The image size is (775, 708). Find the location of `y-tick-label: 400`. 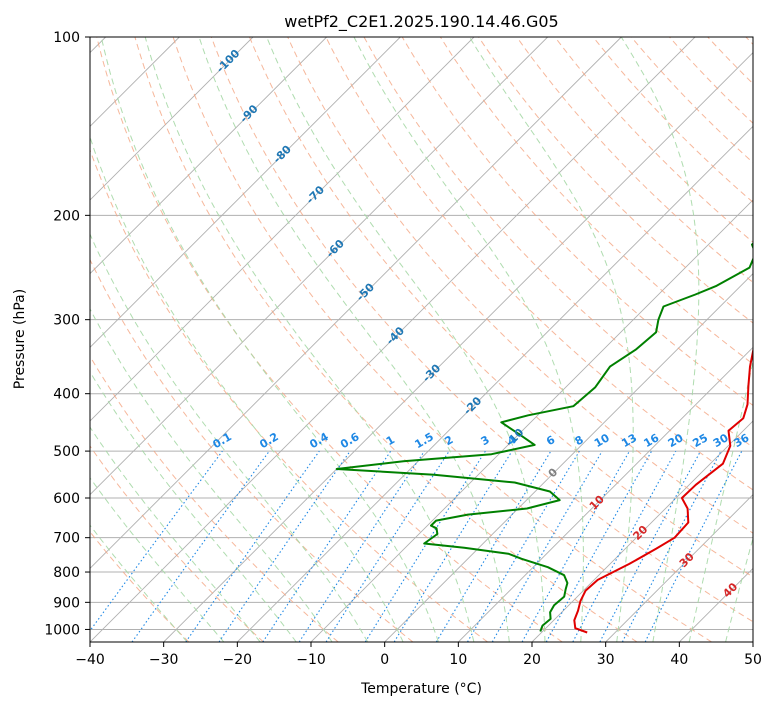

y-tick-label: 400 is located at coordinates (66, 395).